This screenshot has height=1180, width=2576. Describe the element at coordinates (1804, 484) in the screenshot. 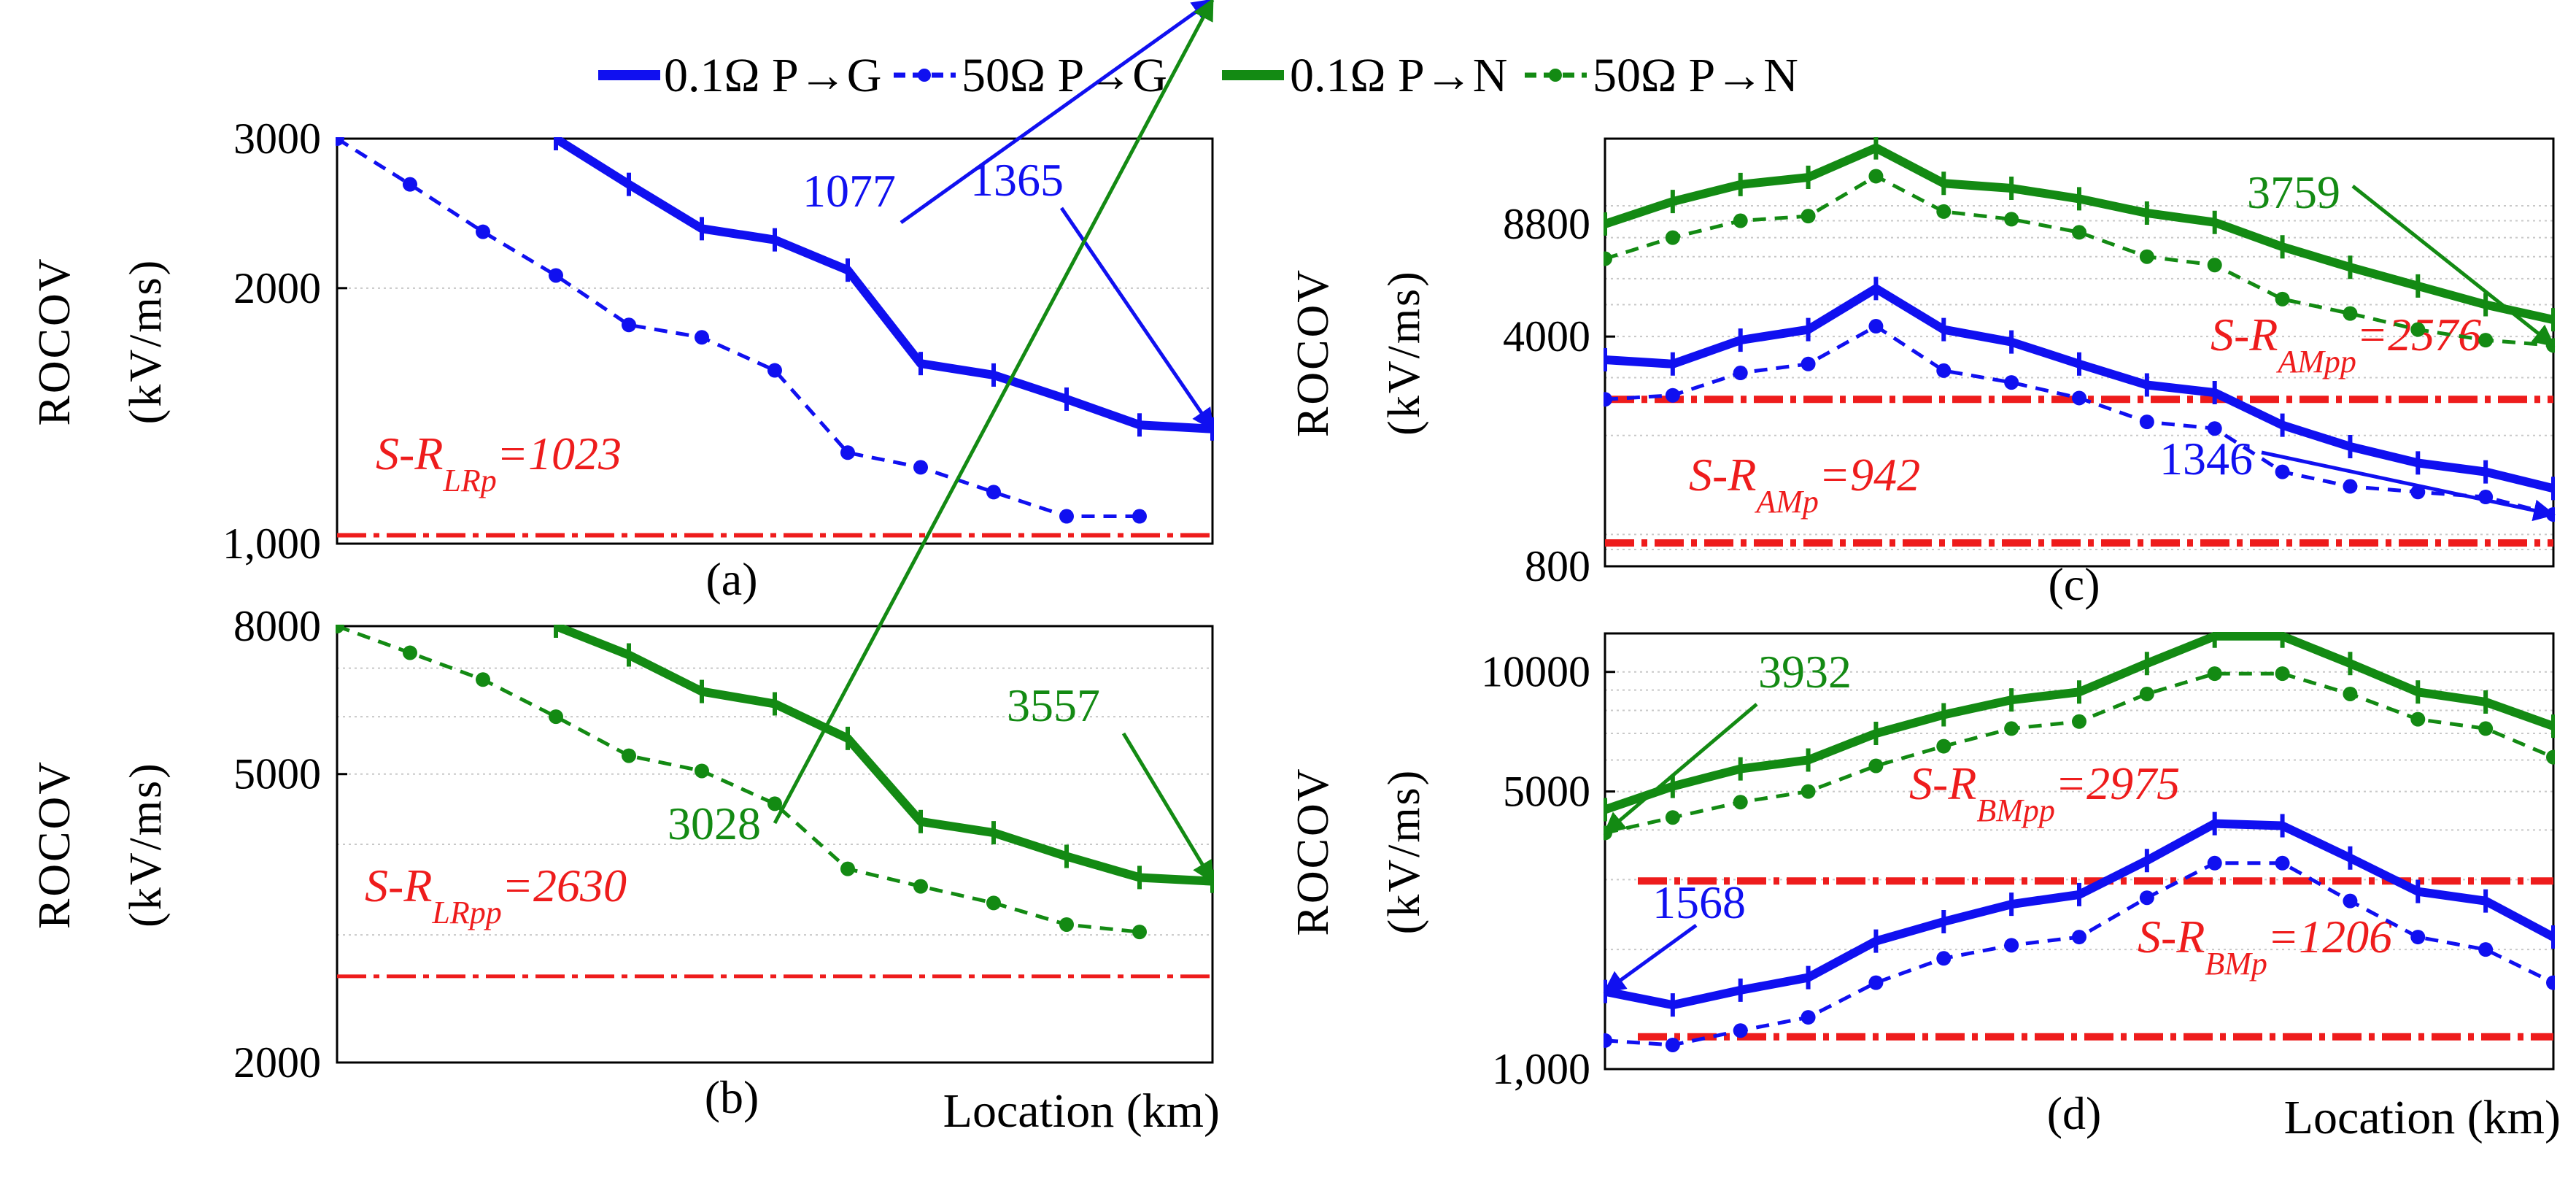

I see `threshold-label: S-RAMp=942` at that location.